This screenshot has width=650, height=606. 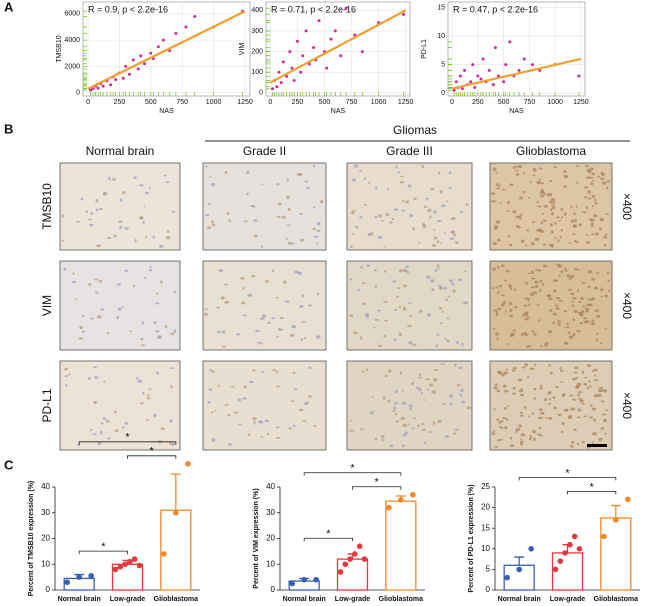 I want to click on y-tick-label: 300, so click(x=257, y=31).